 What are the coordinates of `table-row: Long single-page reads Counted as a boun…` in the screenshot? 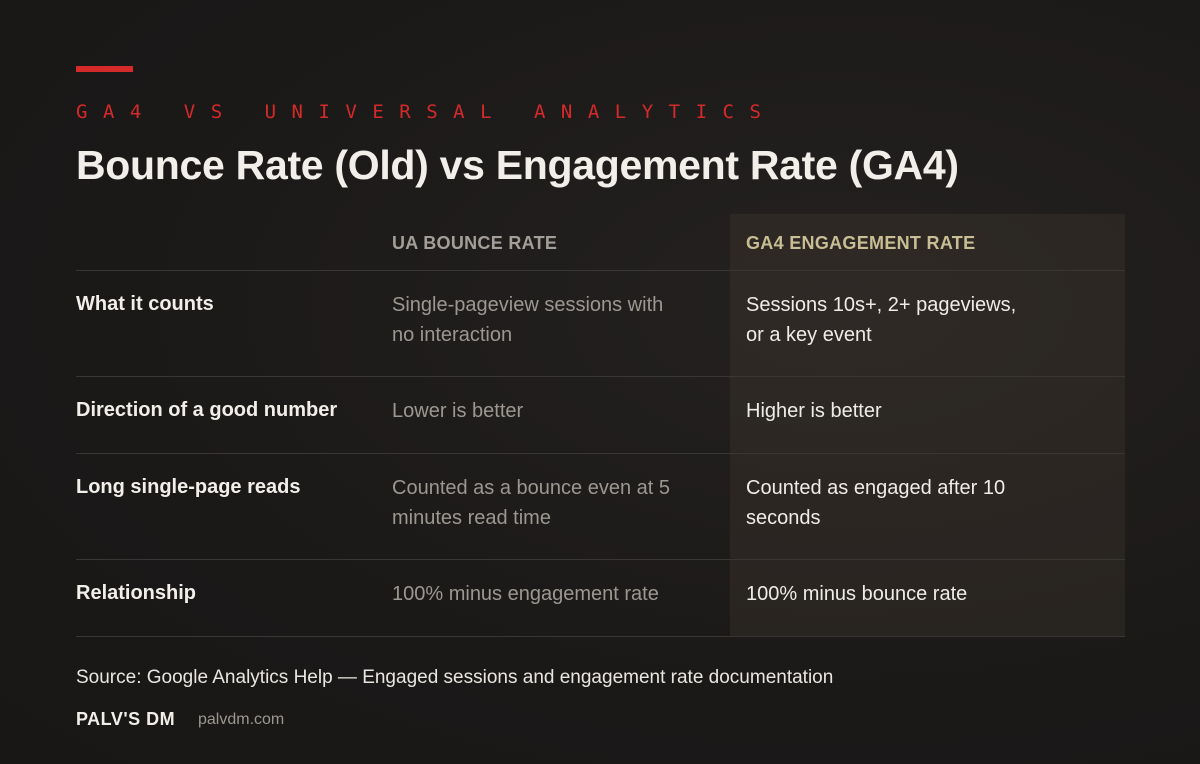 It's located at (600, 507).